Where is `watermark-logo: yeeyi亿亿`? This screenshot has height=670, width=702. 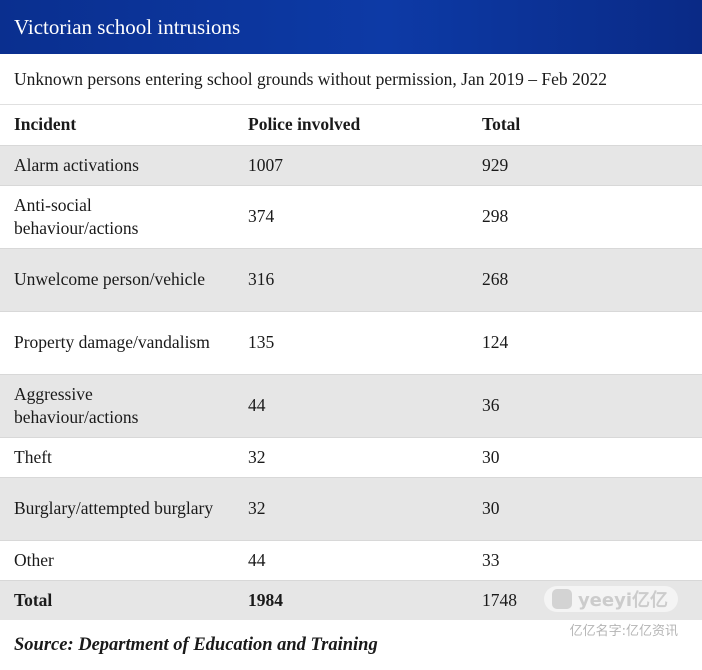
watermark-logo: yeeyi亿亿 is located at coordinates (610, 599).